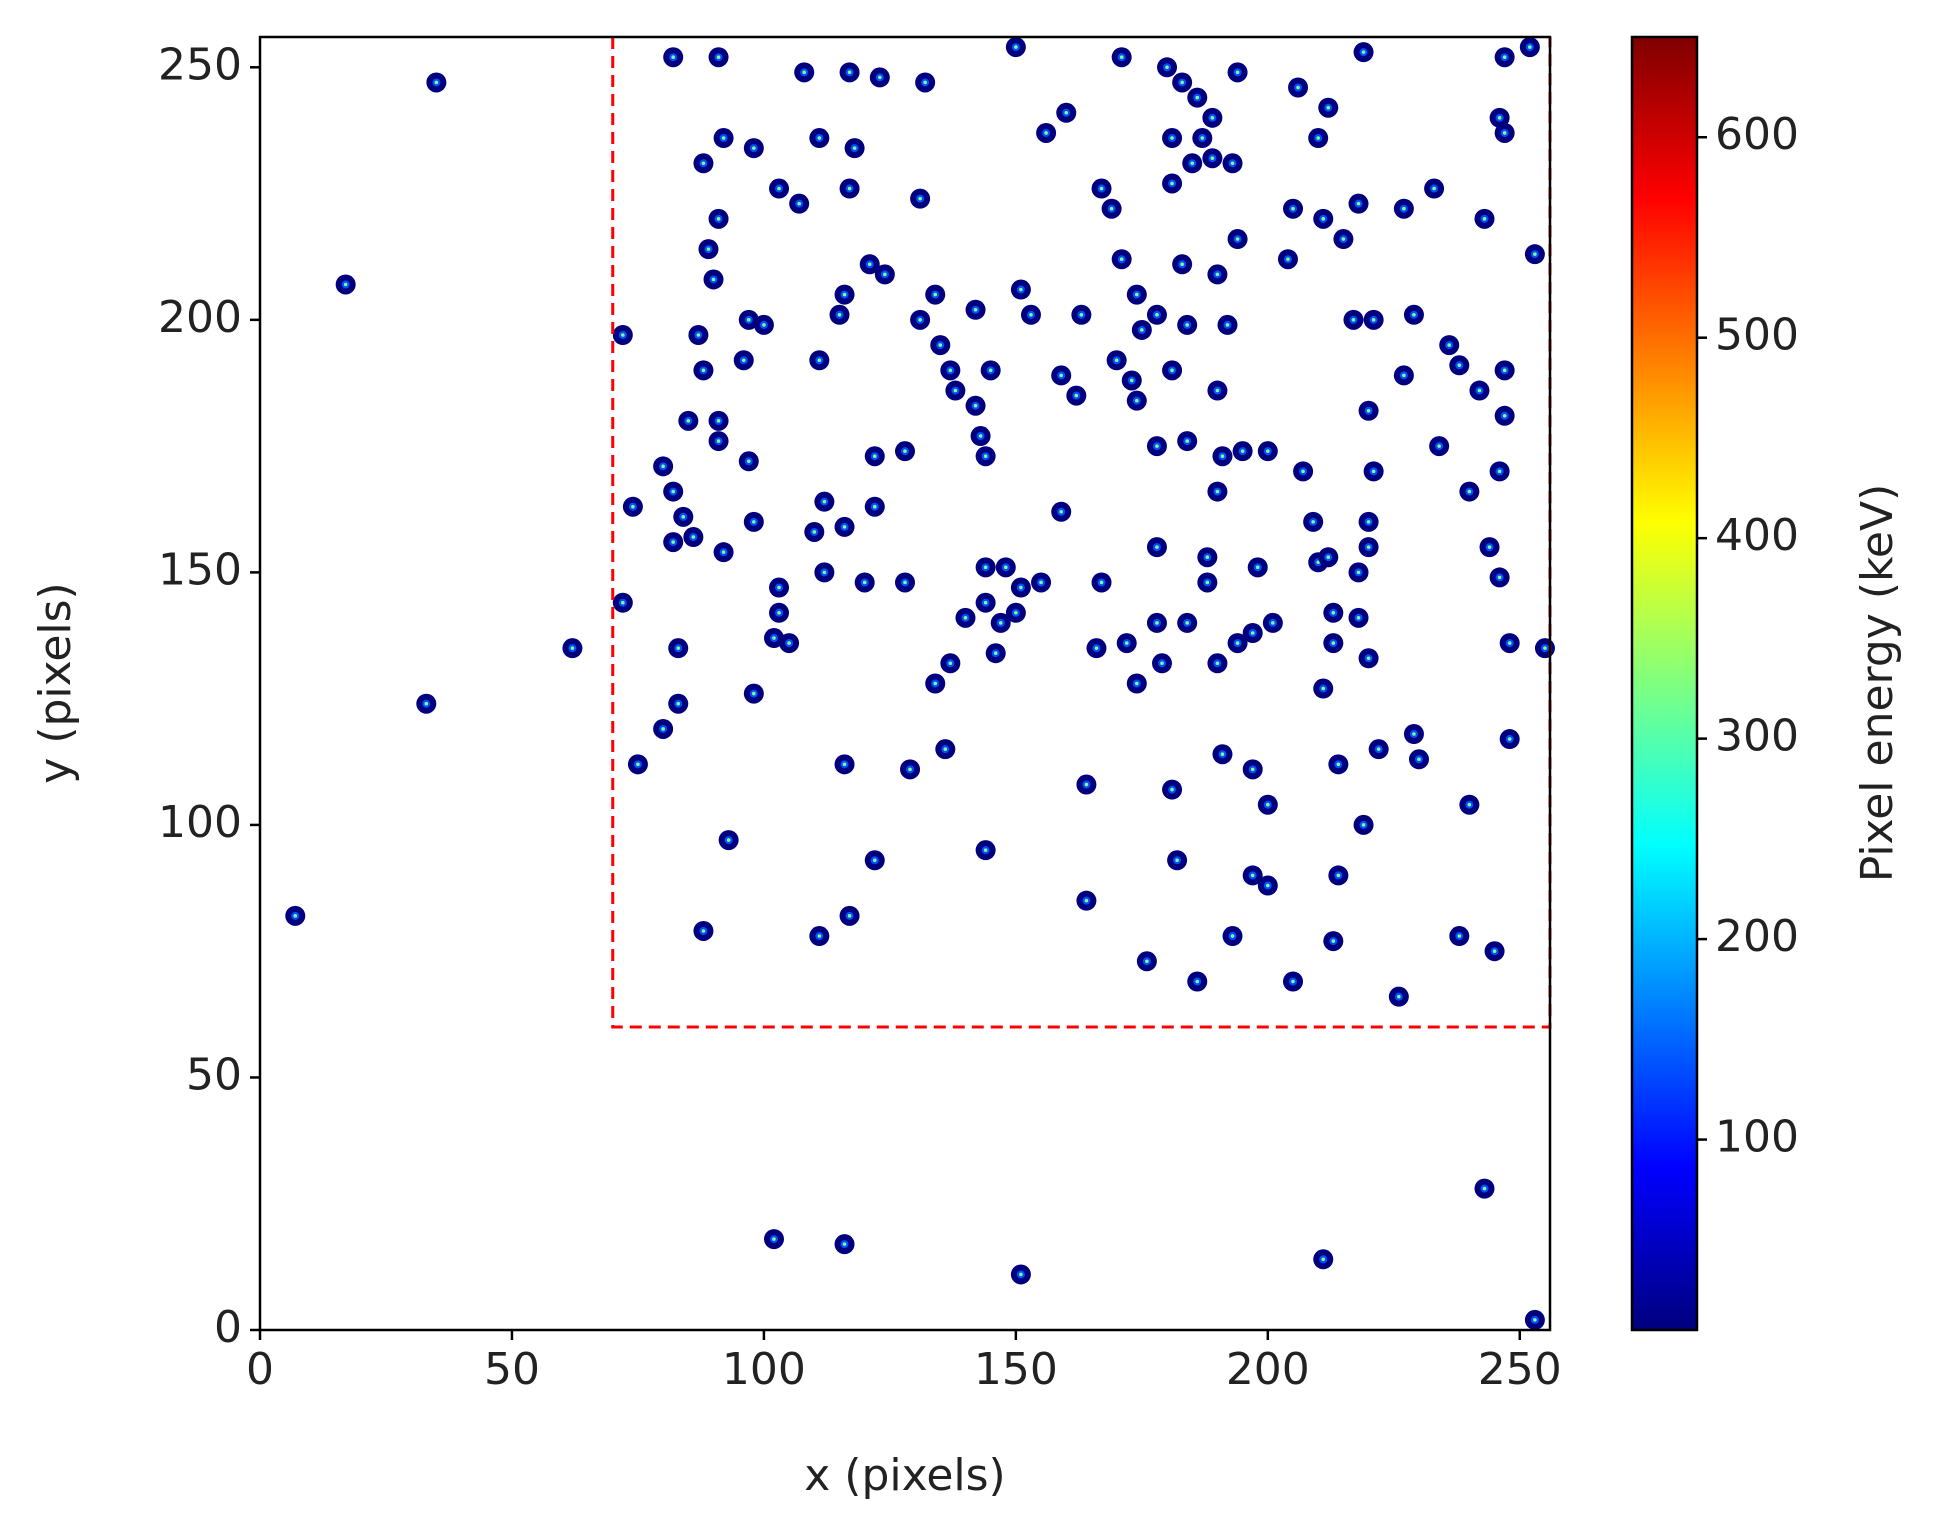 Image resolution: width=1945 pixels, height=1532 pixels. Describe the element at coordinates (1877, 683) in the screenshot. I see `colorbar-label: Pixel energy (keV)` at that location.